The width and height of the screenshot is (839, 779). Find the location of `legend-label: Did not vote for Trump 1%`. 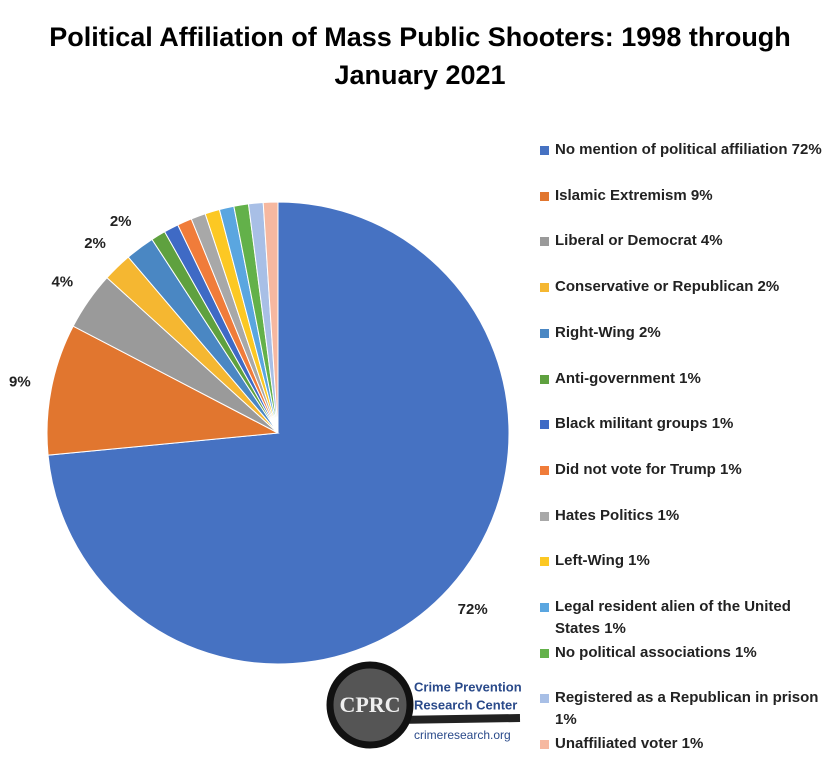

legend-label: Did not vote for Trump 1% is located at coordinates (648, 469).